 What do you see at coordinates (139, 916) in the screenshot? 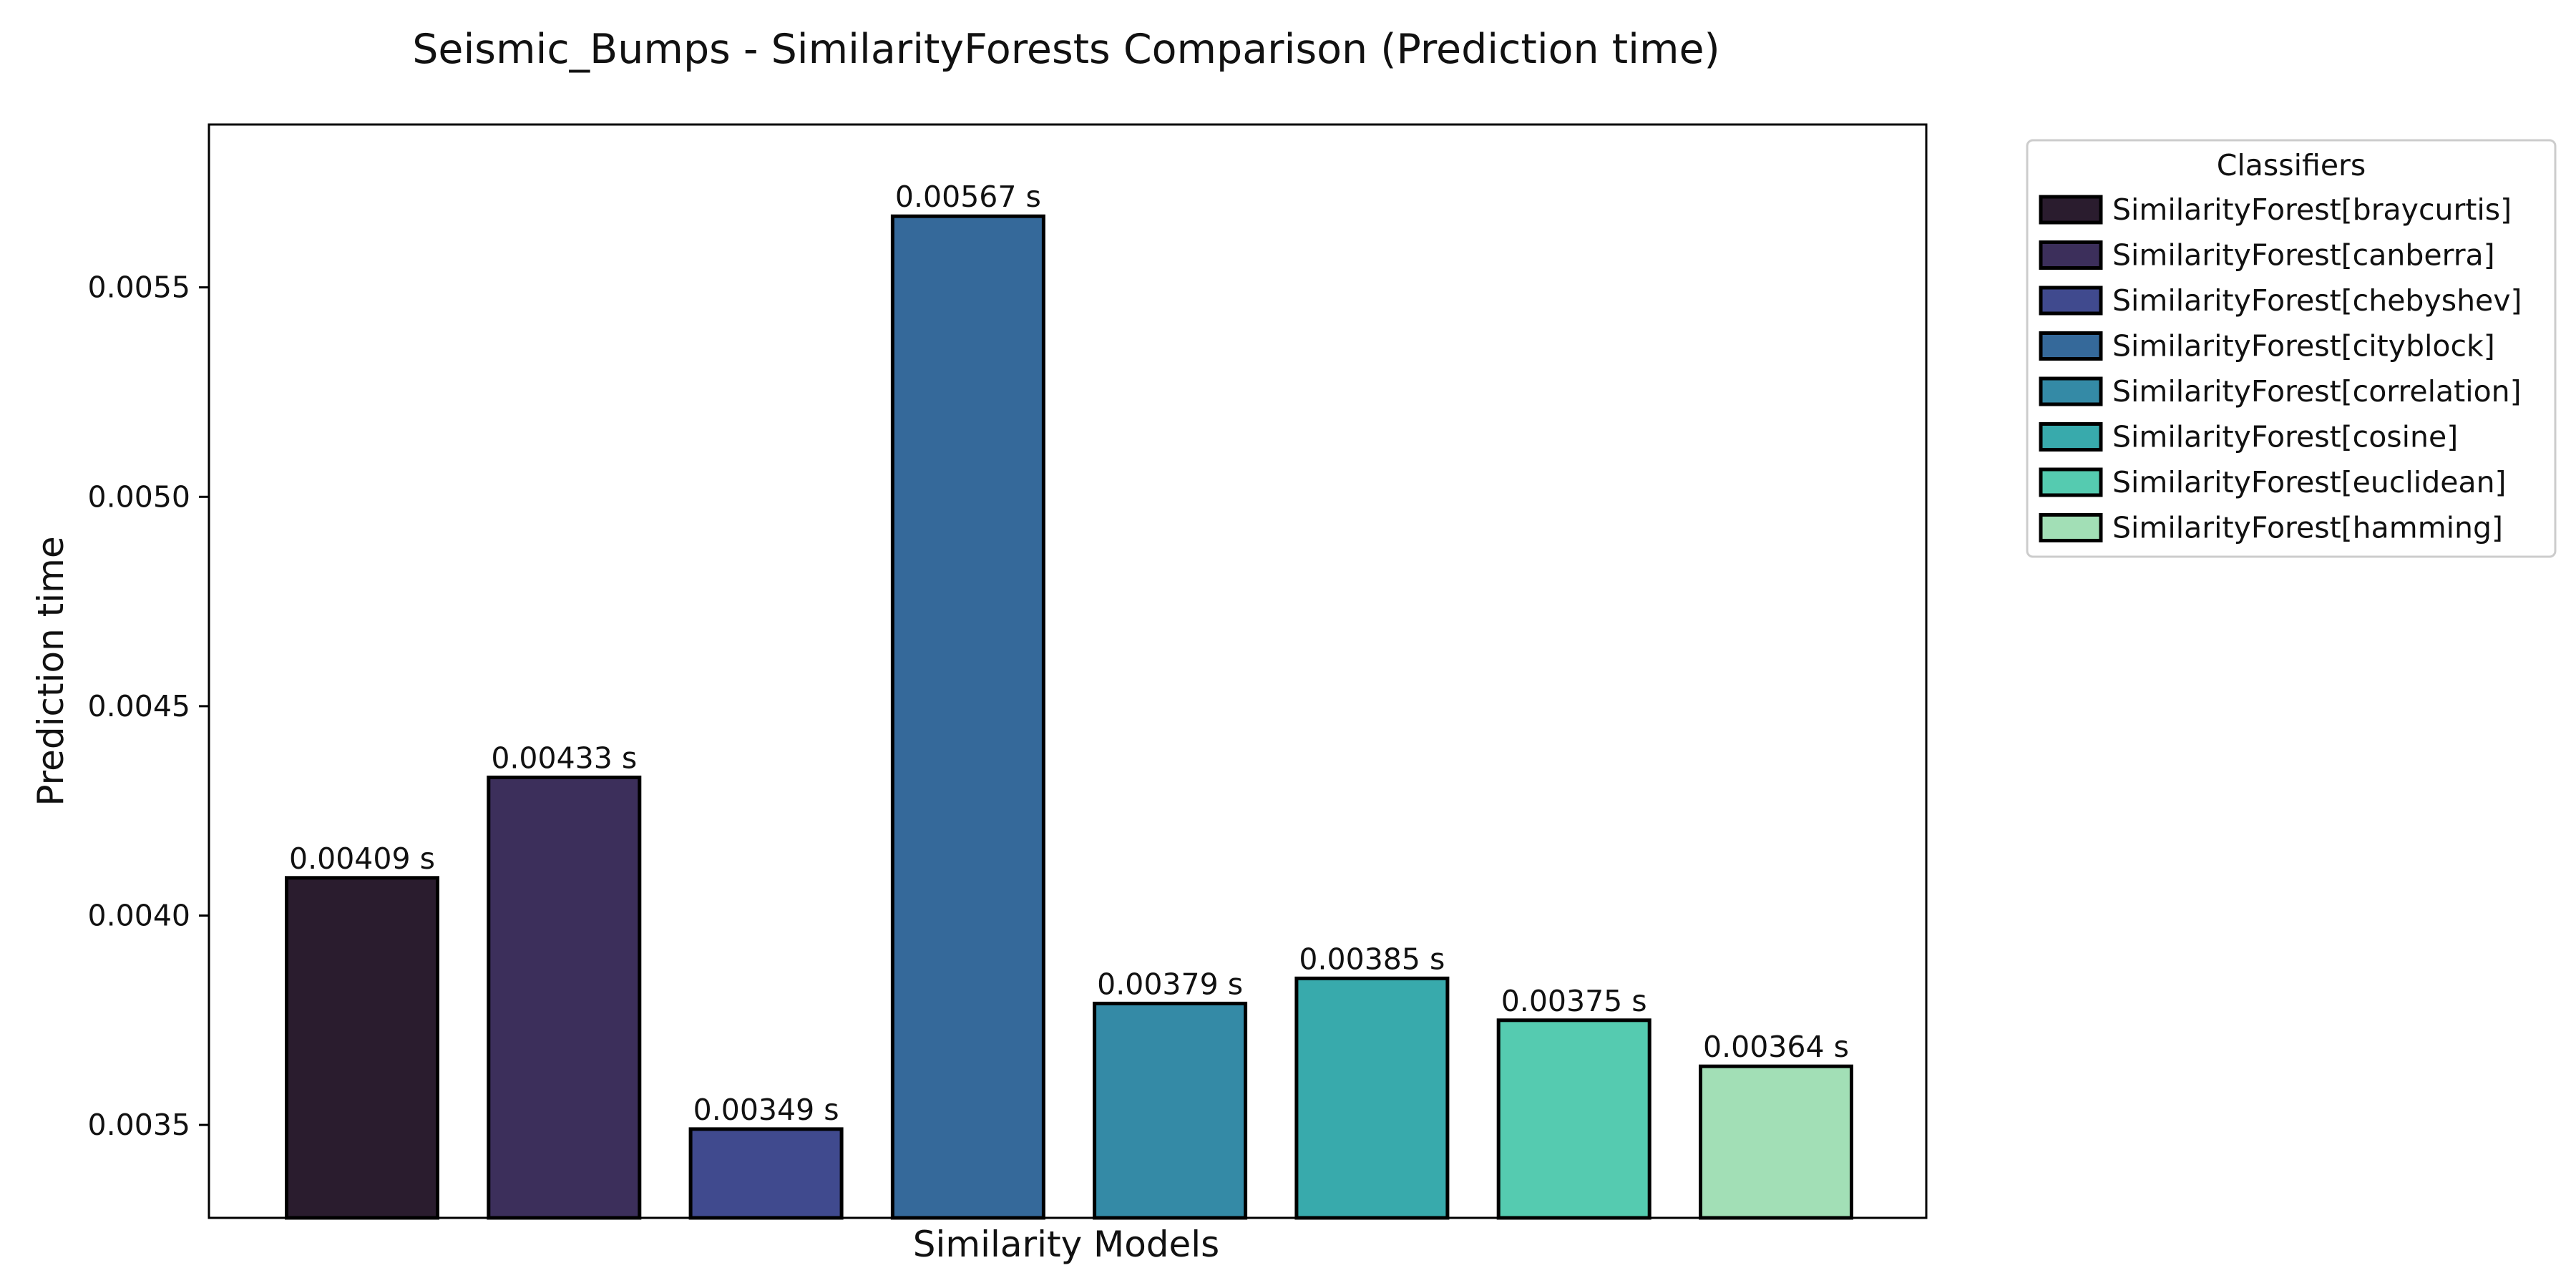
I see `y-tick-label: 0.0040` at bounding box center [139, 916].